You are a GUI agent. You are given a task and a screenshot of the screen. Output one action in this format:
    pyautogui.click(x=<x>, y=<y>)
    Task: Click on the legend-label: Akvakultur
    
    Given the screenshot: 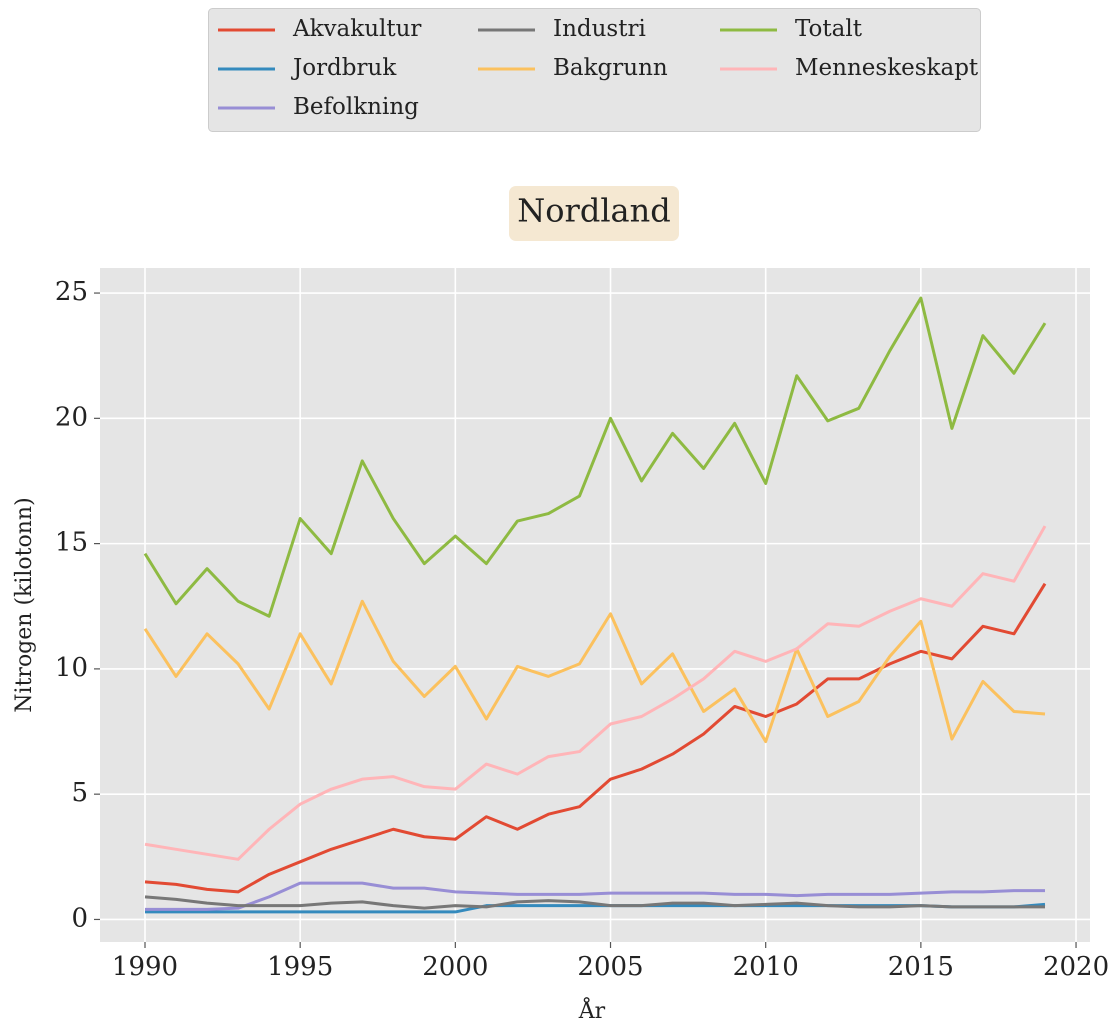 What is the action you would take?
    pyautogui.click(x=356, y=29)
    